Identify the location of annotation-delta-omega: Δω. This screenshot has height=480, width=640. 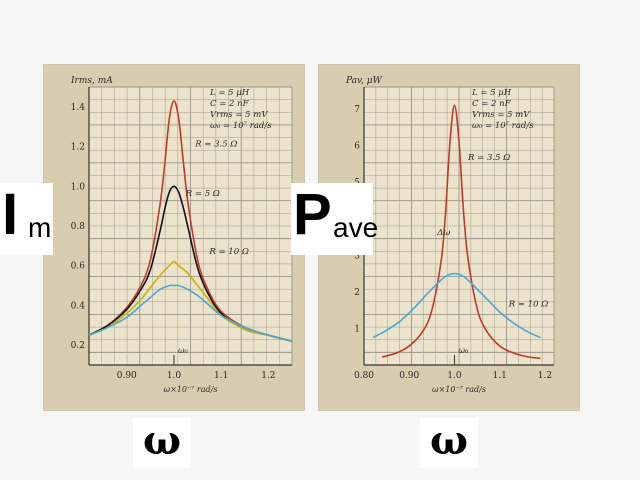
(443, 233).